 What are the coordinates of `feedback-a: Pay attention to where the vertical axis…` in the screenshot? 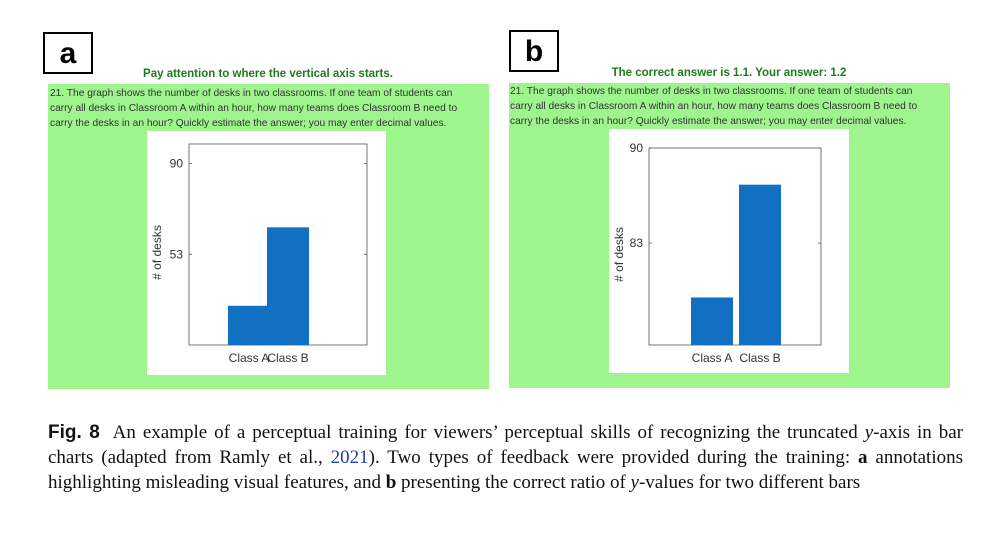 It's located at (268, 74).